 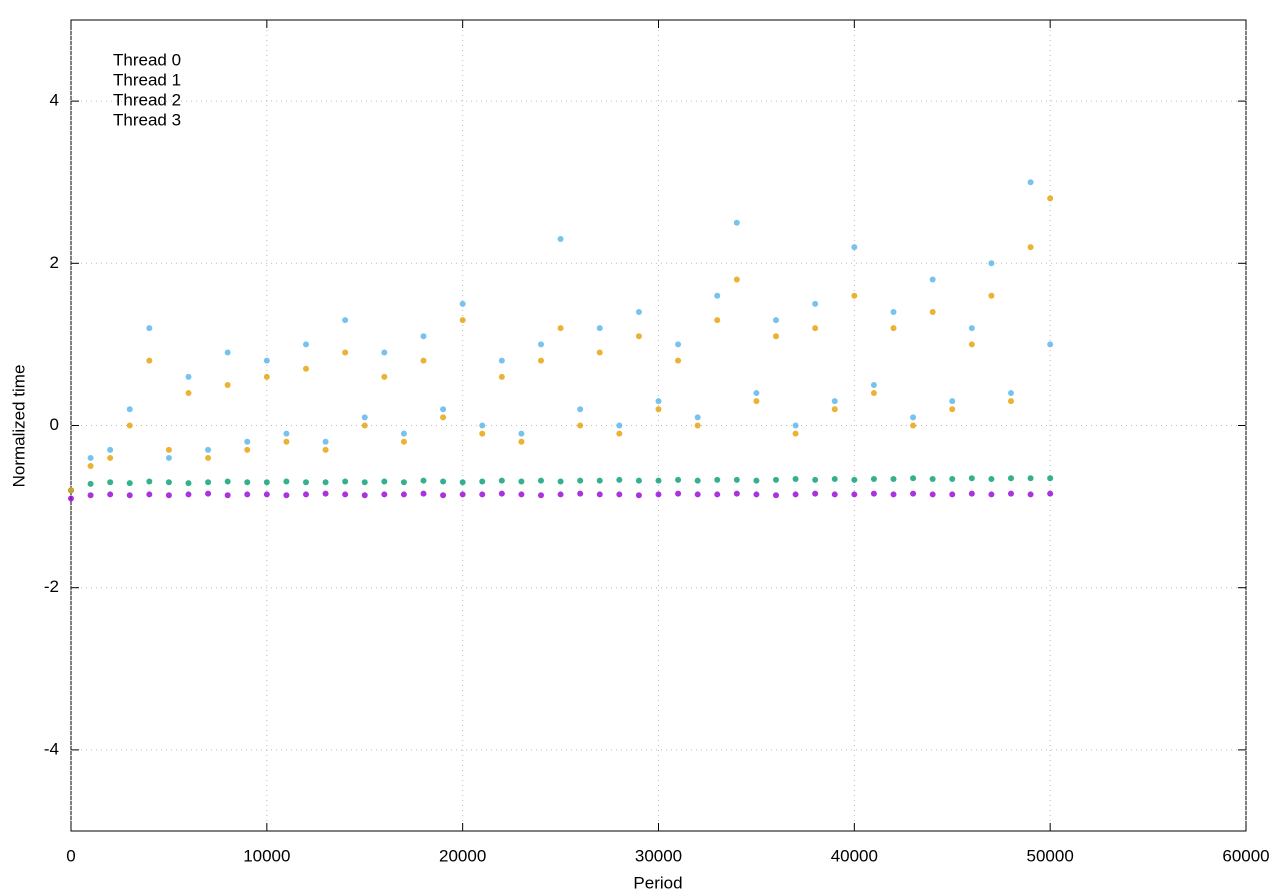 What do you see at coordinates (266, 855) in the screenshot?
I see `x-tick-label: 10000` at bounding box center [266, 855].